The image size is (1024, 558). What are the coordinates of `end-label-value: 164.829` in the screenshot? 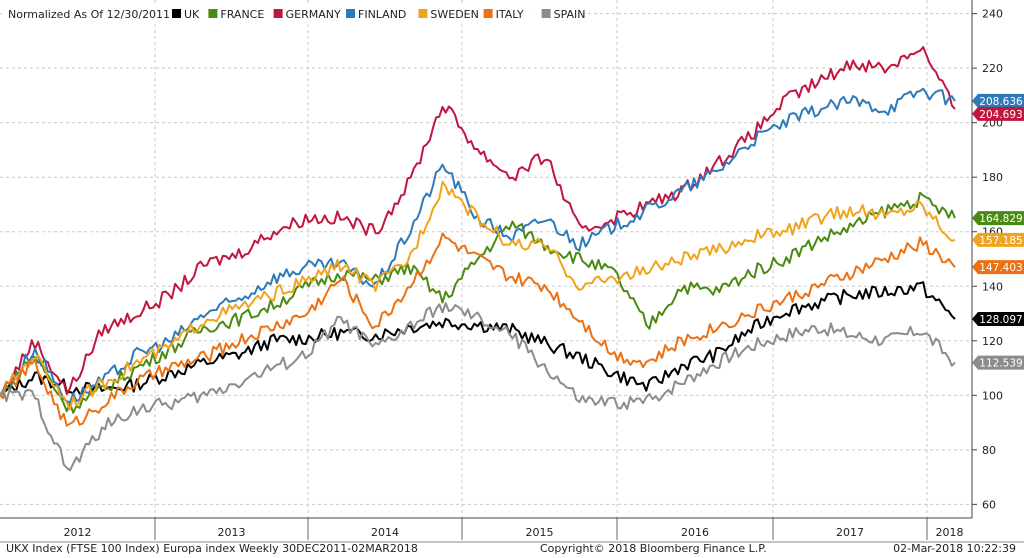 It's located at (1000, 219).